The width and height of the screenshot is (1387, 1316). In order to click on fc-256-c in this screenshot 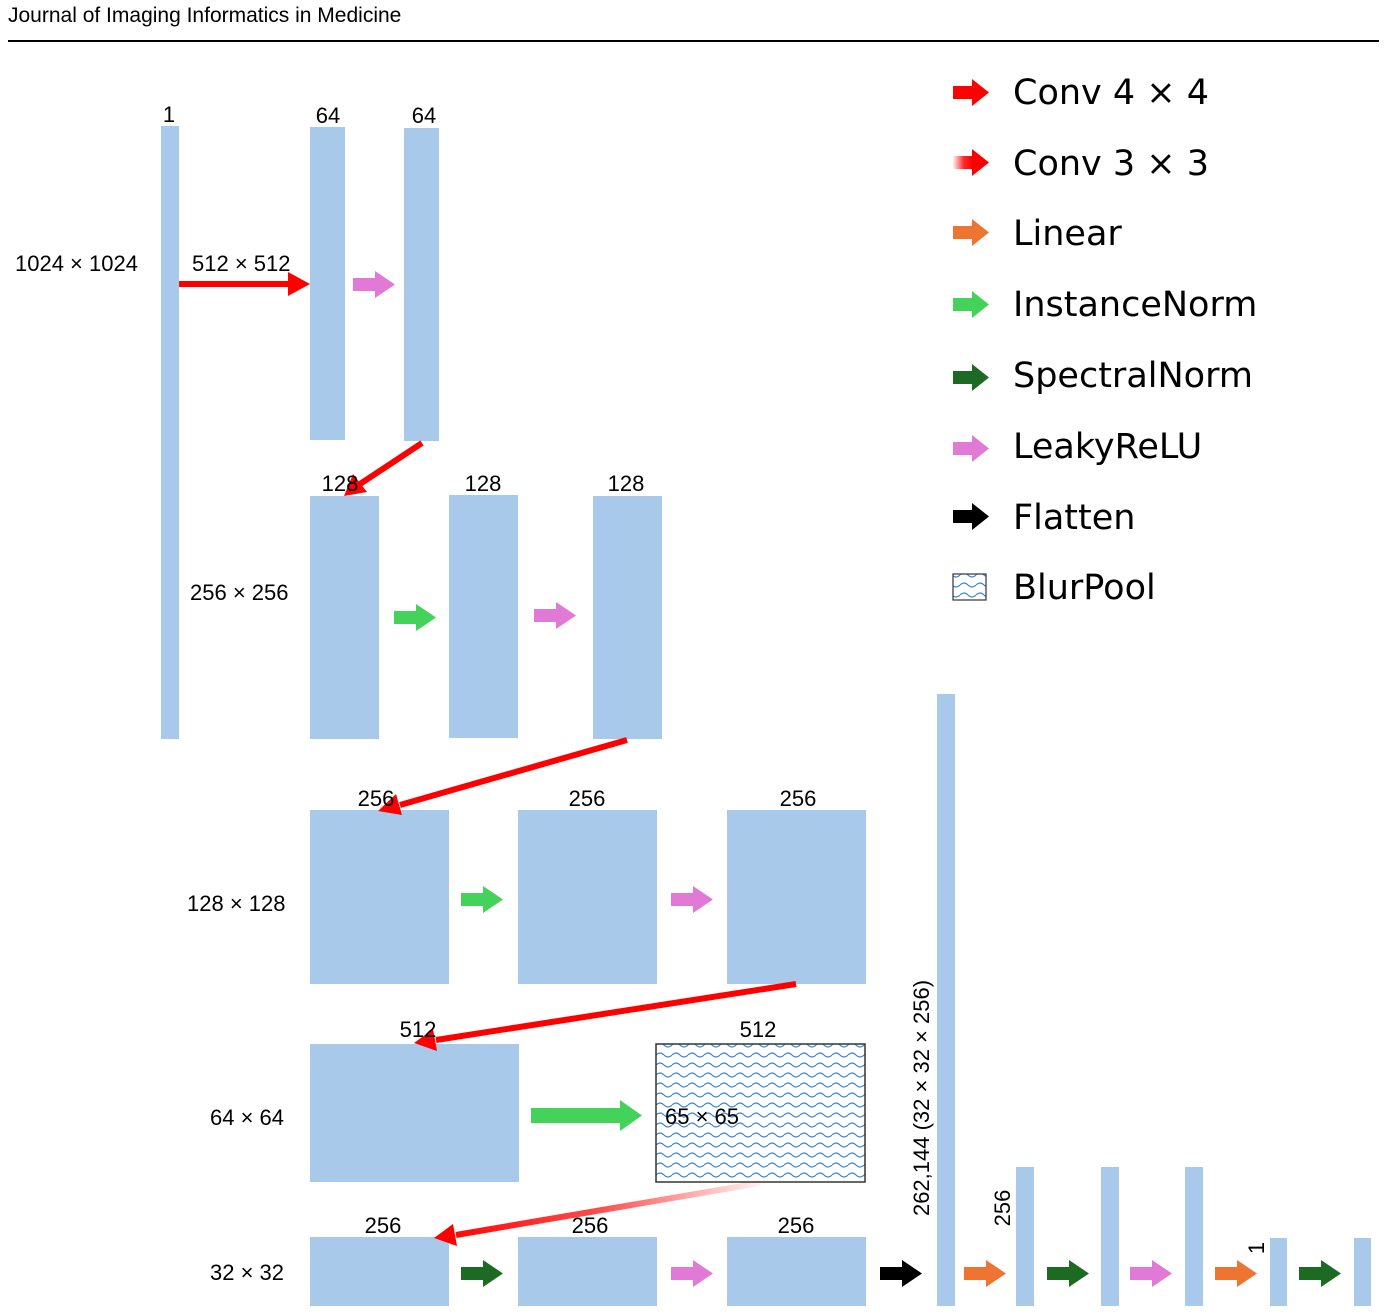, I will do `click(1194, 1236)`.